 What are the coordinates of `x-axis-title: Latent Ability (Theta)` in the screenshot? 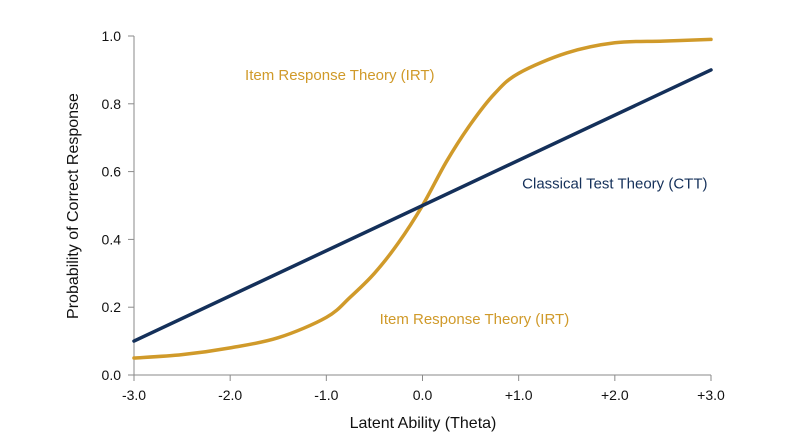 It's located at (423, 423).